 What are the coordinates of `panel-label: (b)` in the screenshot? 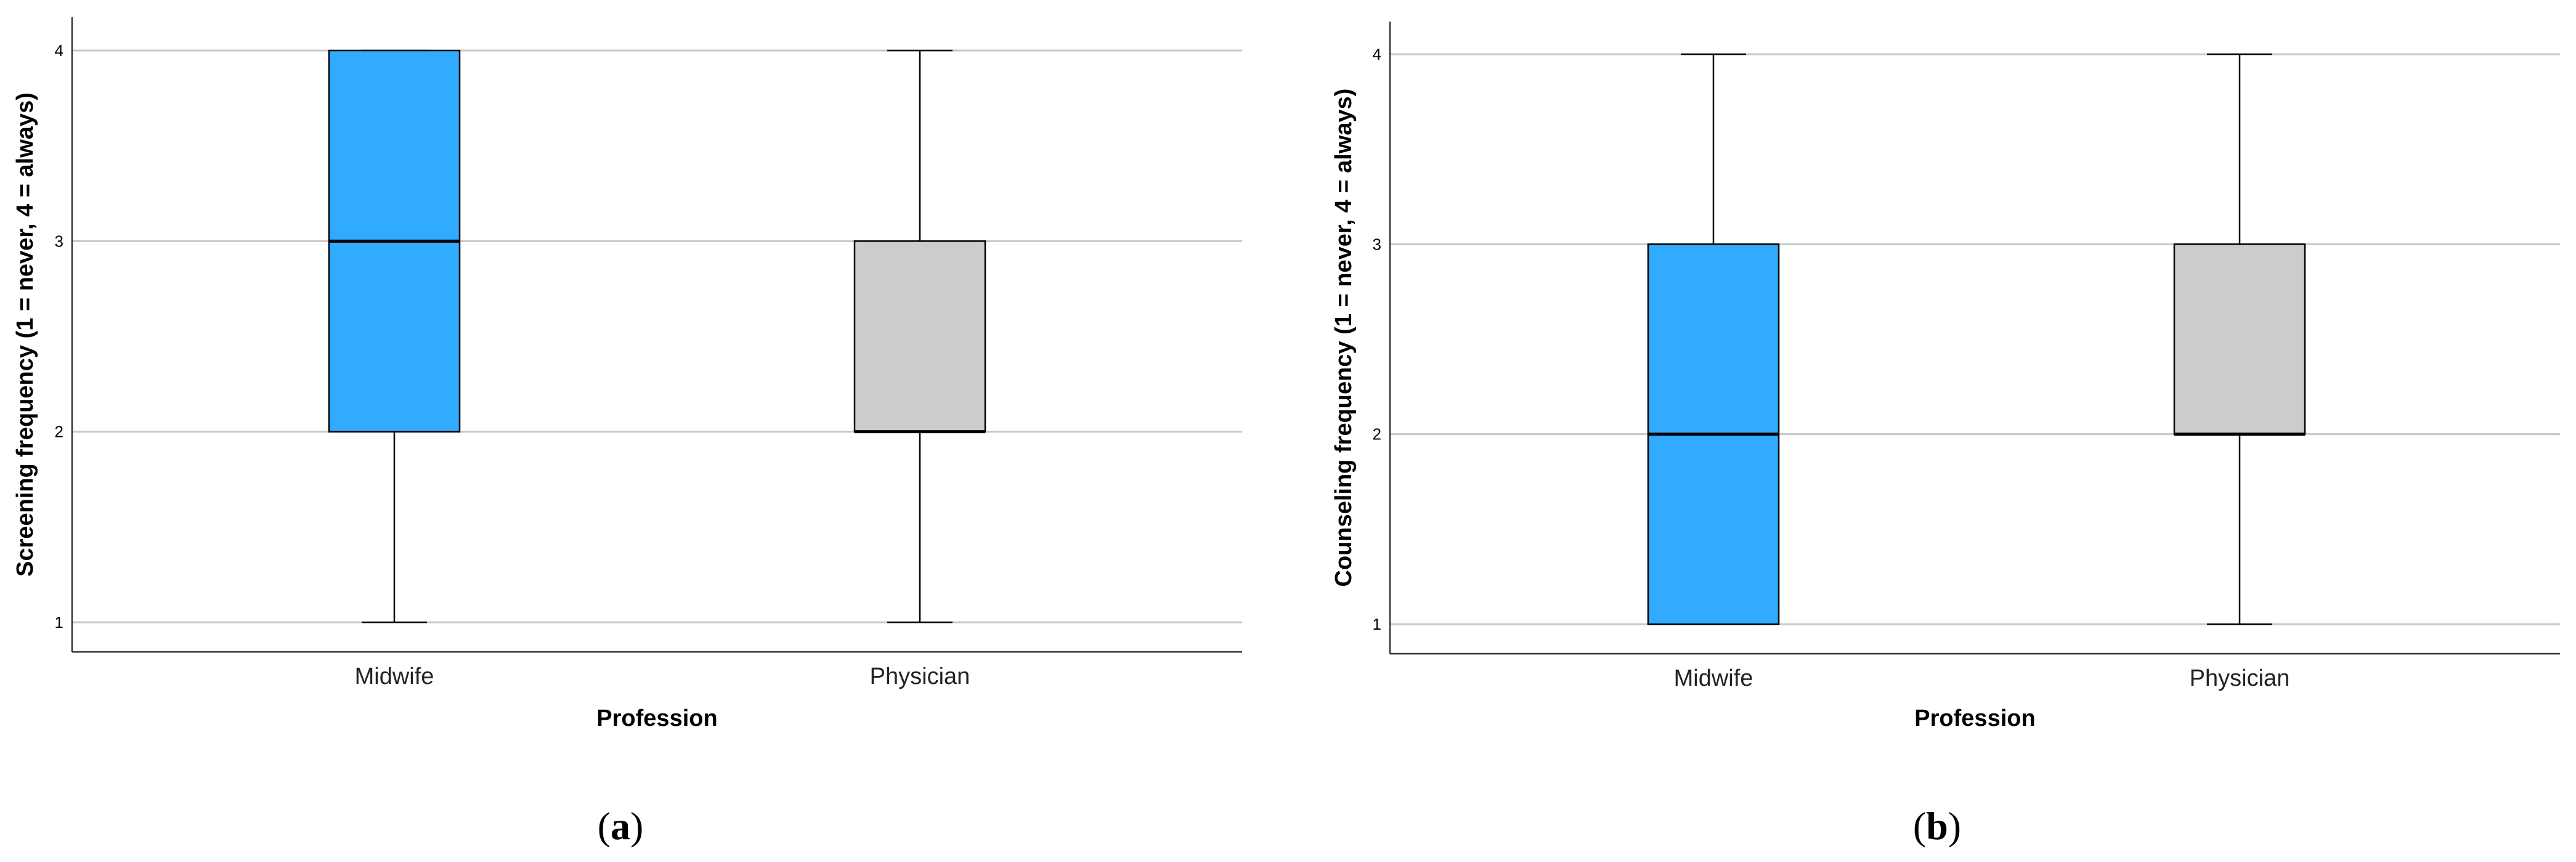 It's located at (1937, 826).